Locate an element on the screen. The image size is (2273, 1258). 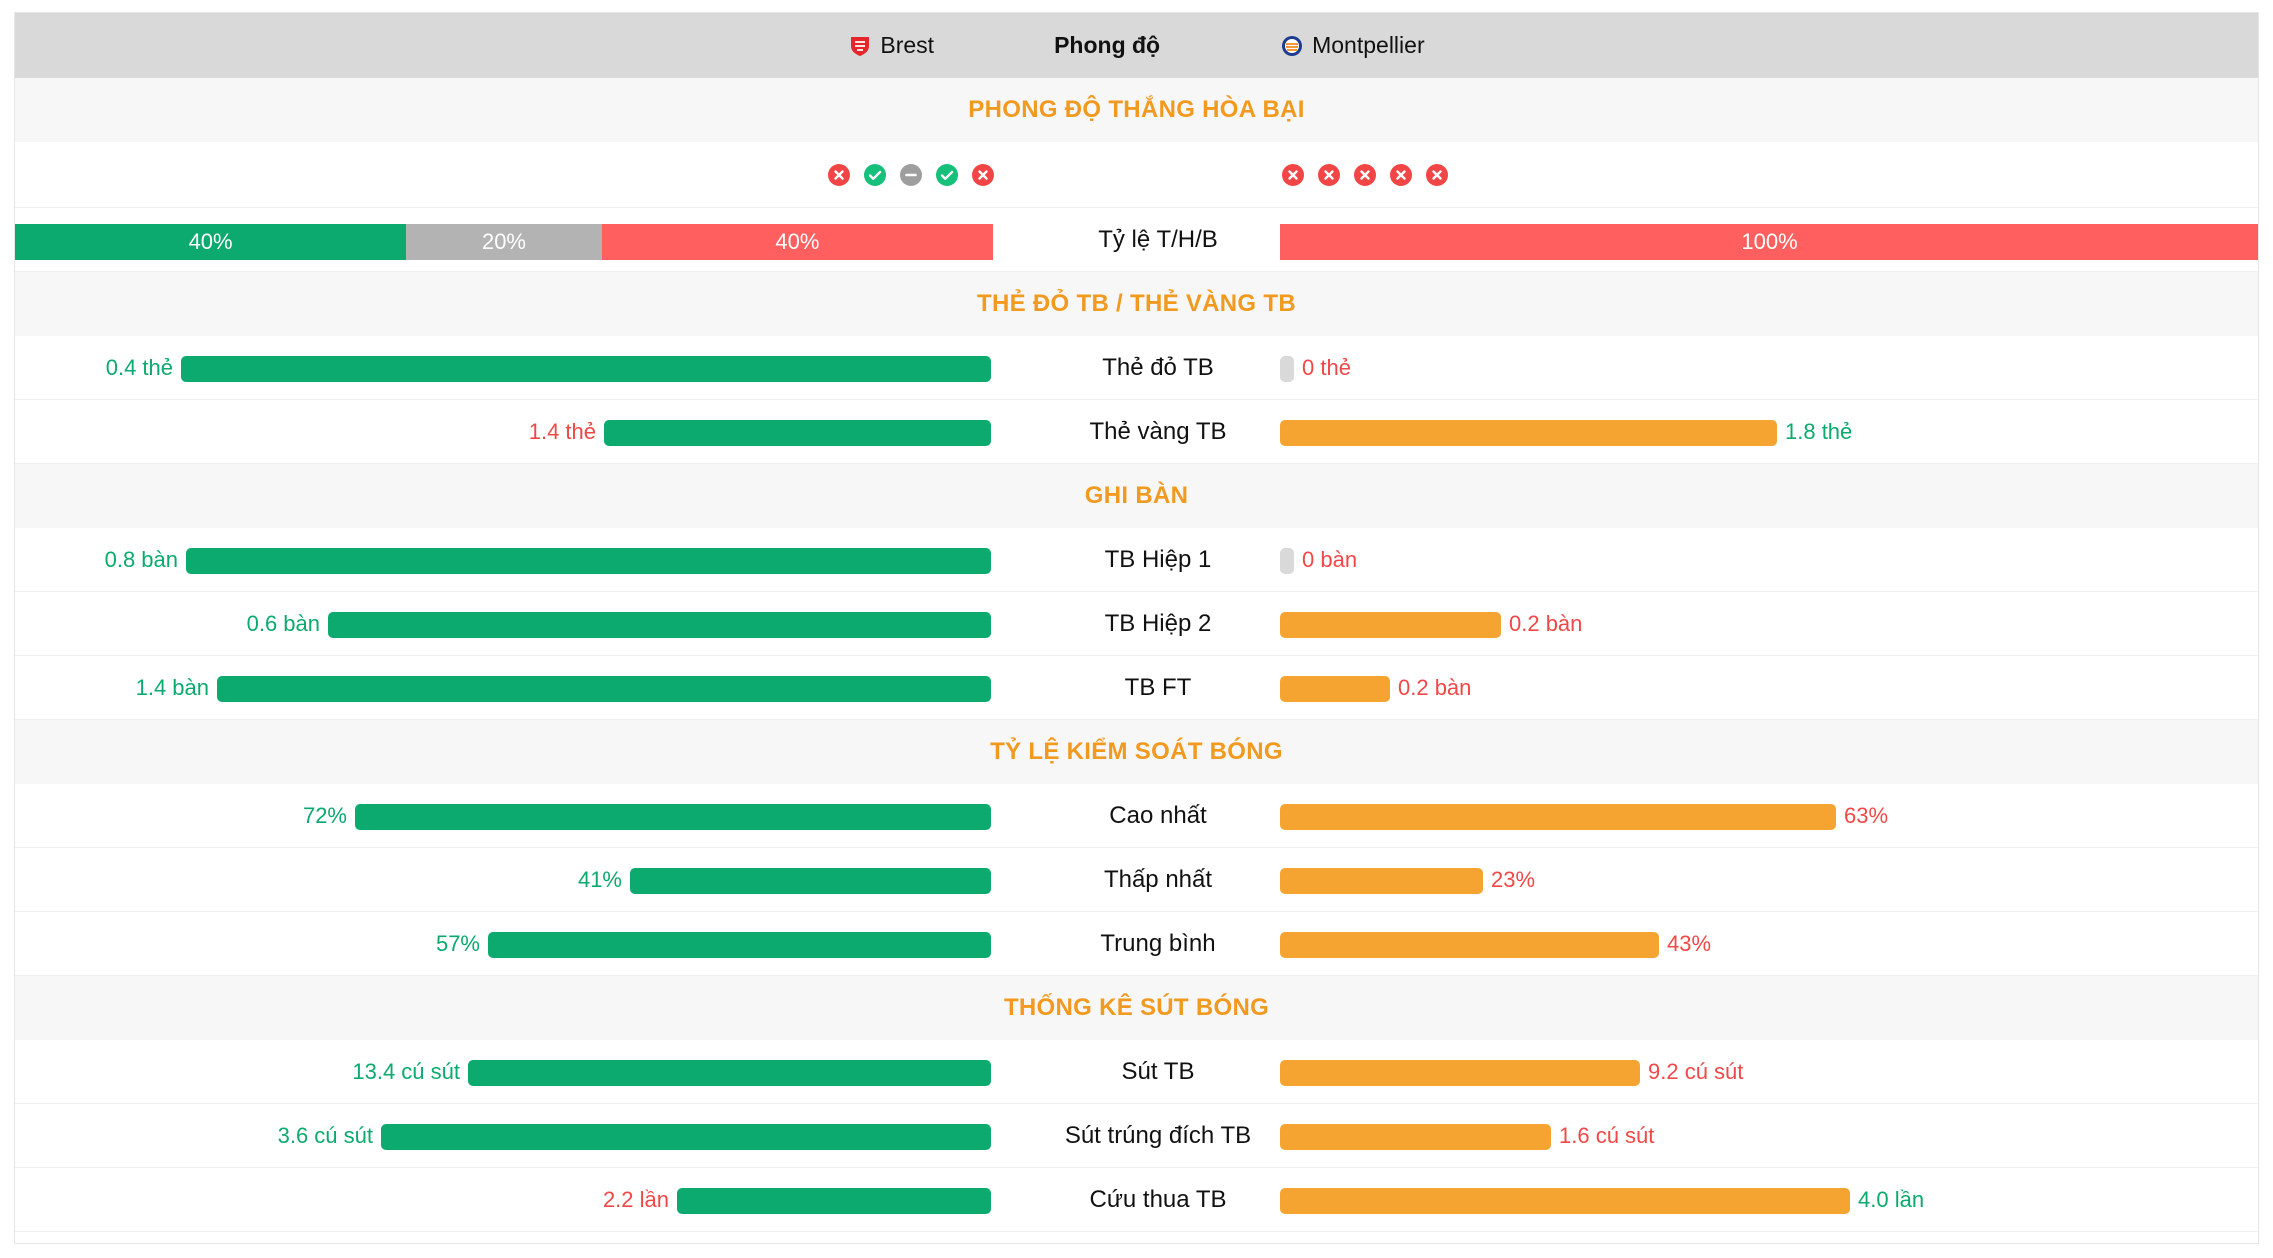
away-team-name: Montpellier is located at coordinates (1368, 45).